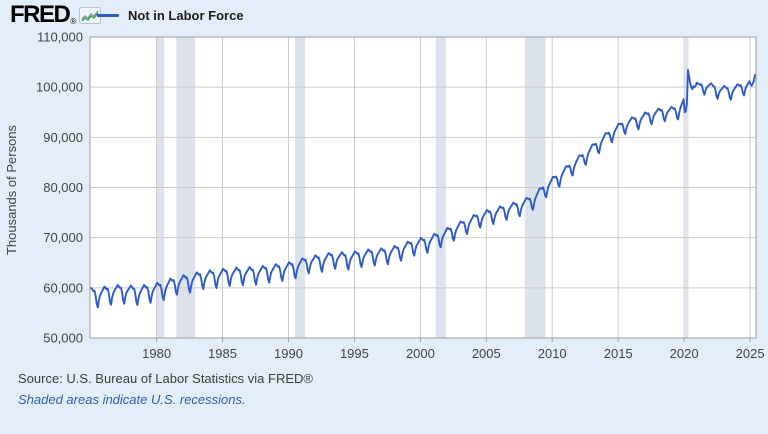  Describe the element at coordinates (60, 37) in the screenshot. I see `y-tick-label: 110,000` at that location.